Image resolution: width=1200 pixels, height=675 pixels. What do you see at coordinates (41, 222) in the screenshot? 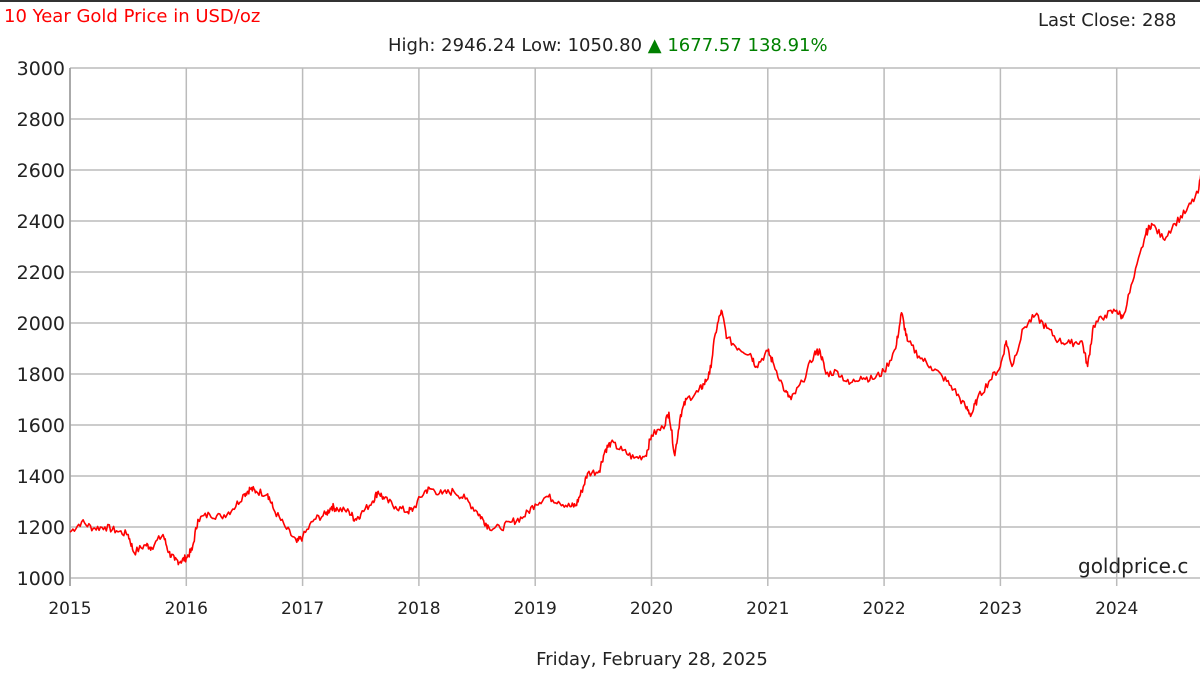
I see `y-tick-label: 2400` at bounding box center [41, 222].